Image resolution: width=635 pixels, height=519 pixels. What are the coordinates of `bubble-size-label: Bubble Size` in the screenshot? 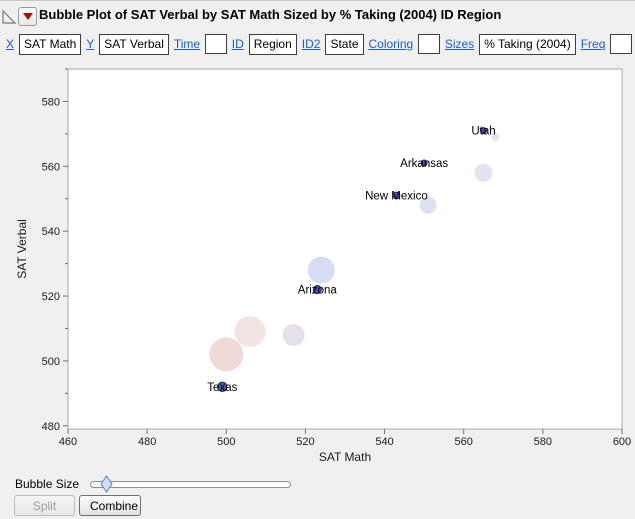 It's located at (47, 484).